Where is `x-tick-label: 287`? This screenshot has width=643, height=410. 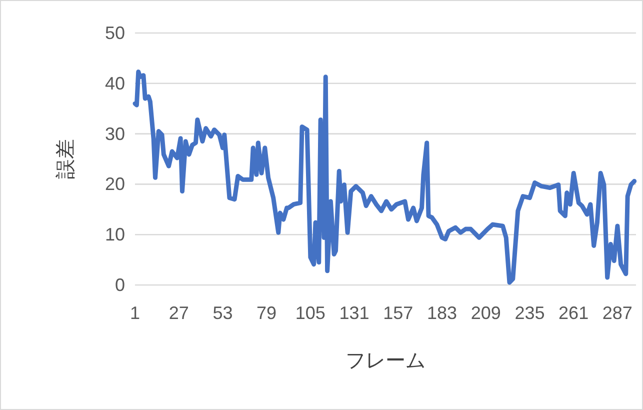 x-tick-label: 287 is located at coordinates (617, 313).